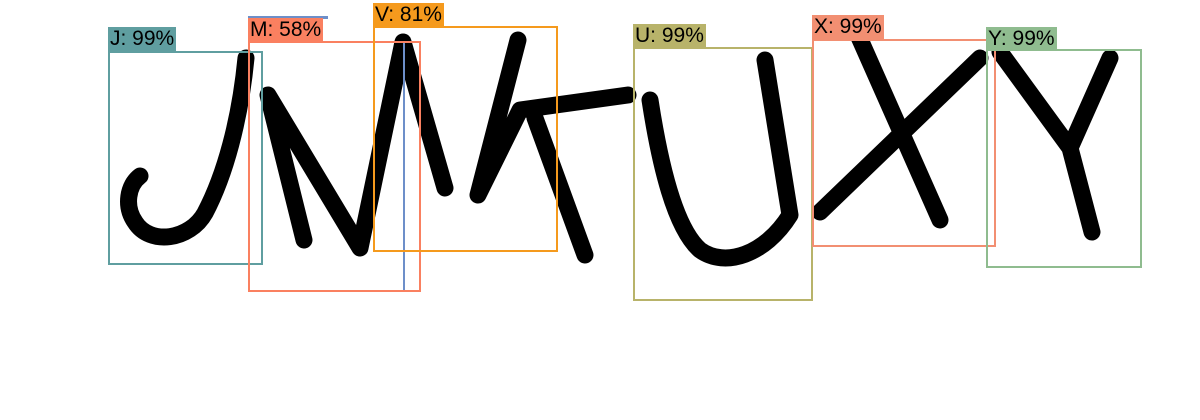  Describe the element at coordinates (1055, 142) in the screenshot. I see `letter-y-glyph` at that location.